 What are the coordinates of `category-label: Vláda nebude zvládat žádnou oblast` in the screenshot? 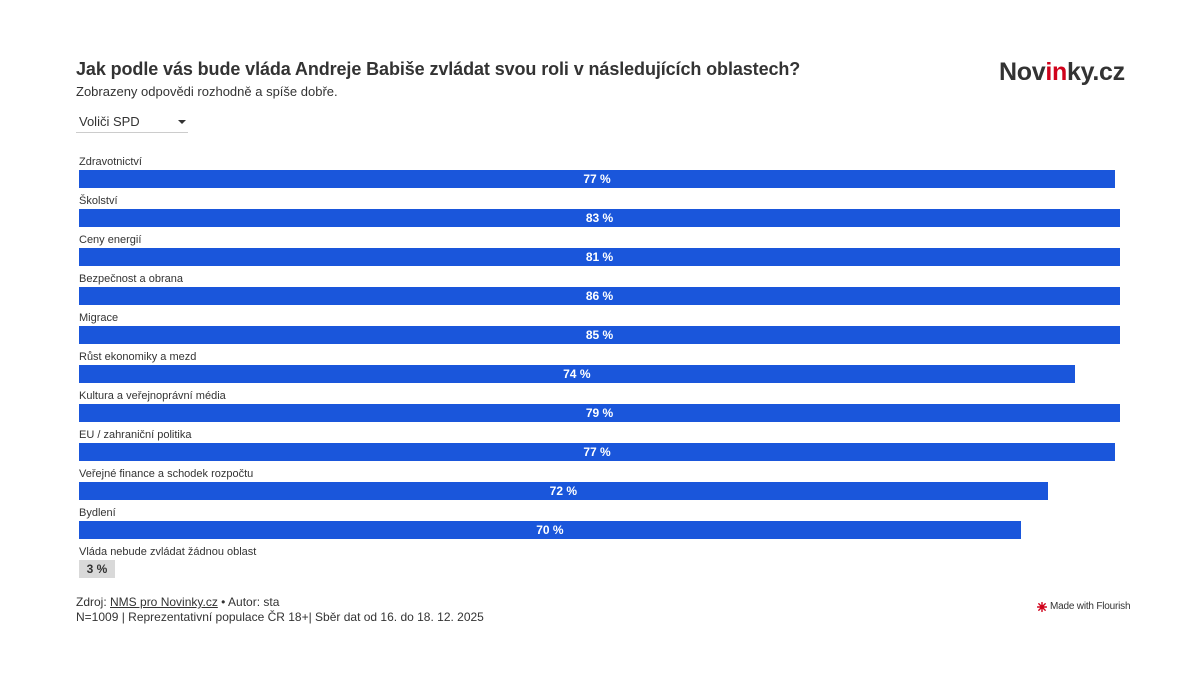 It's located at (168, 552).